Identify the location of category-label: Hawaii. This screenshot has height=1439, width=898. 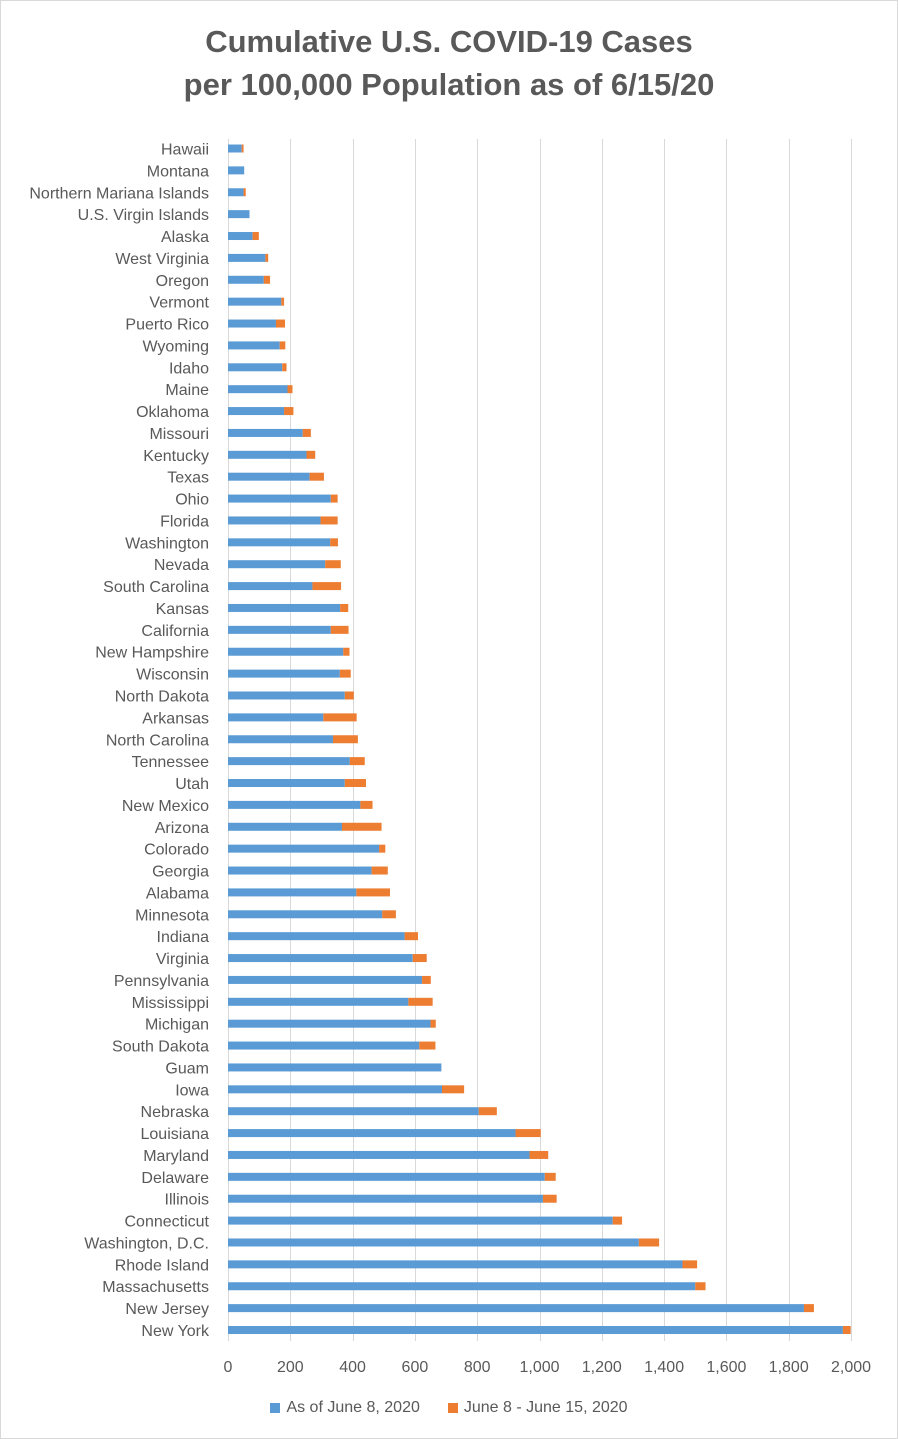
(185, 150).